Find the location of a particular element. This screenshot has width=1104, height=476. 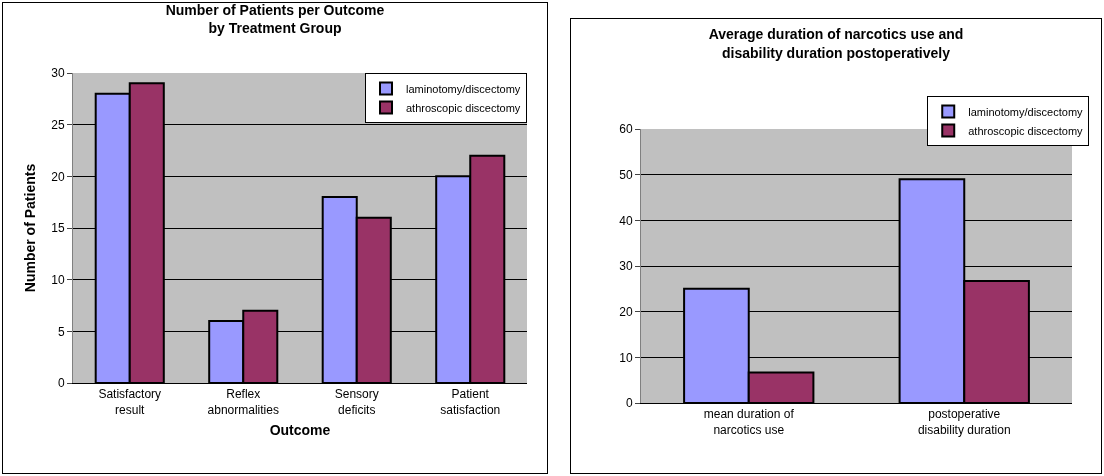

y-tick-label: 60 is located at coordinates (626, 129).